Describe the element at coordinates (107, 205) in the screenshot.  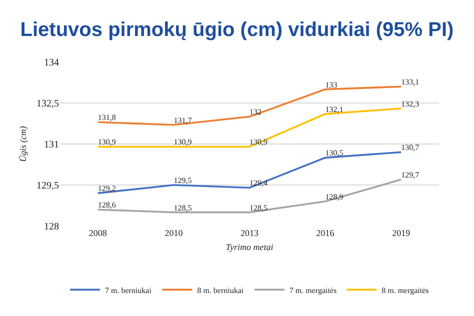
I see `data-label: 128,6` at that location.